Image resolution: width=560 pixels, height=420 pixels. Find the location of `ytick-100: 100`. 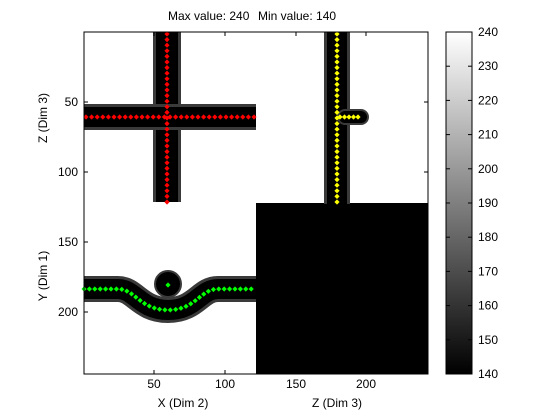

ytick-100: 100 is located at coordinates (68, 172).